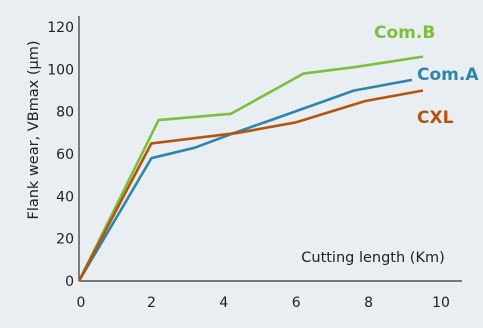 This screenshot has width=483, height=328. What do you see at coordinates (65, 197) in the screenshot?
I see `y-tick-label: 40` at bounding box center [65, 197].